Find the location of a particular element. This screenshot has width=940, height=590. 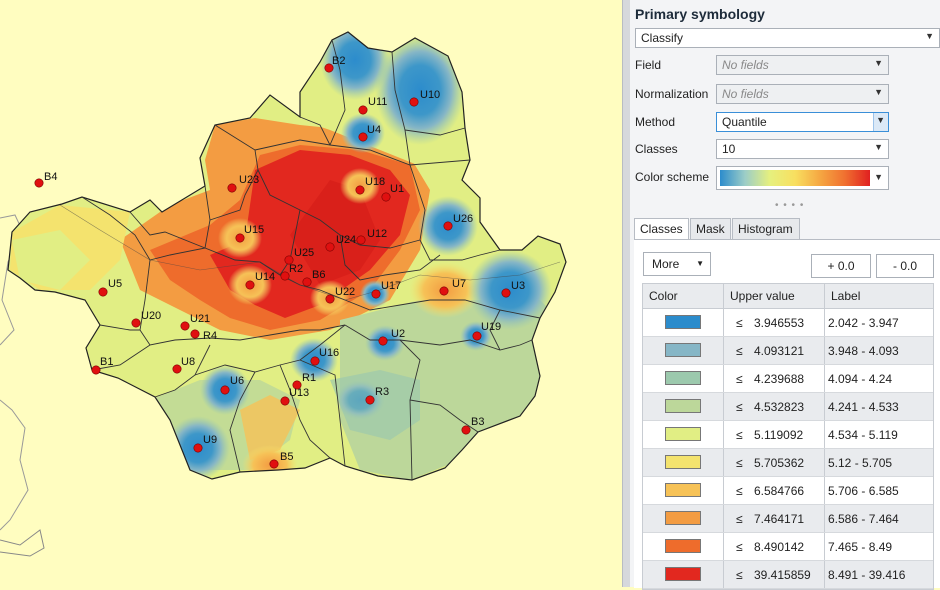

class-row: ≤5.705362 5.12 - 5.705 is located at coordinates (788, 463).